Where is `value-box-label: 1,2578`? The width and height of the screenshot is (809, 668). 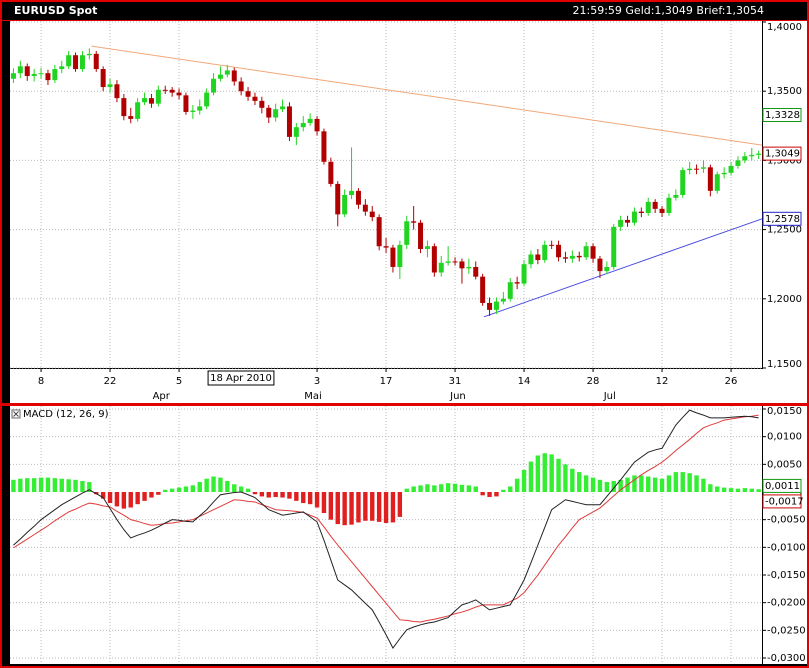 value-box-label: 1,2578 is located at coordinates (782, 219).